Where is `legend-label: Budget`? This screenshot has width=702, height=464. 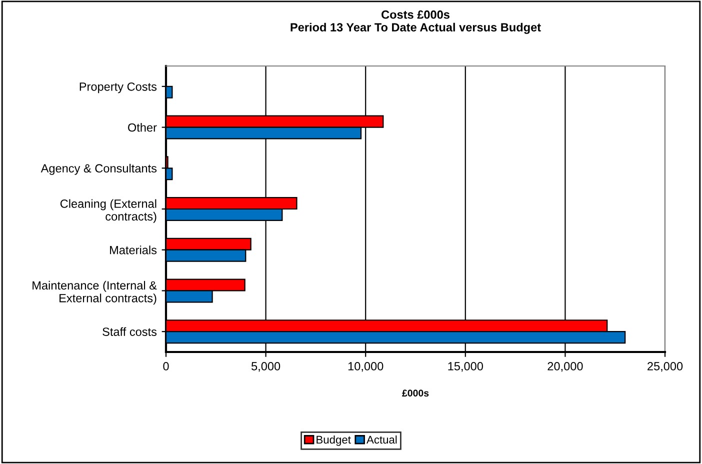
legend-label: Budget is located at coordinates (333, 440).